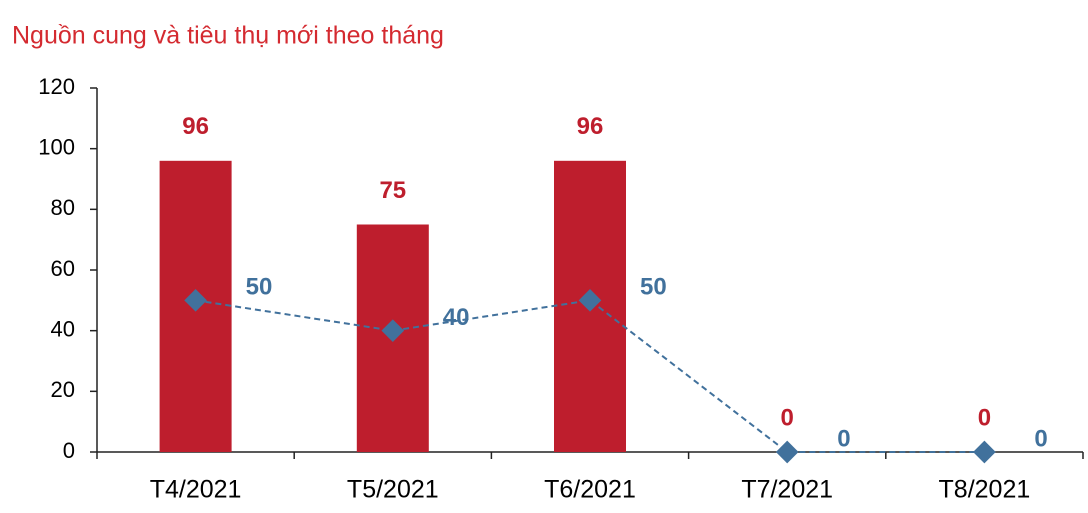 This screenshot has height=513, width=1088. Describe the element at coordinates (63, 207) in the screenshot. I see `y-tick-label: 80` at that location.